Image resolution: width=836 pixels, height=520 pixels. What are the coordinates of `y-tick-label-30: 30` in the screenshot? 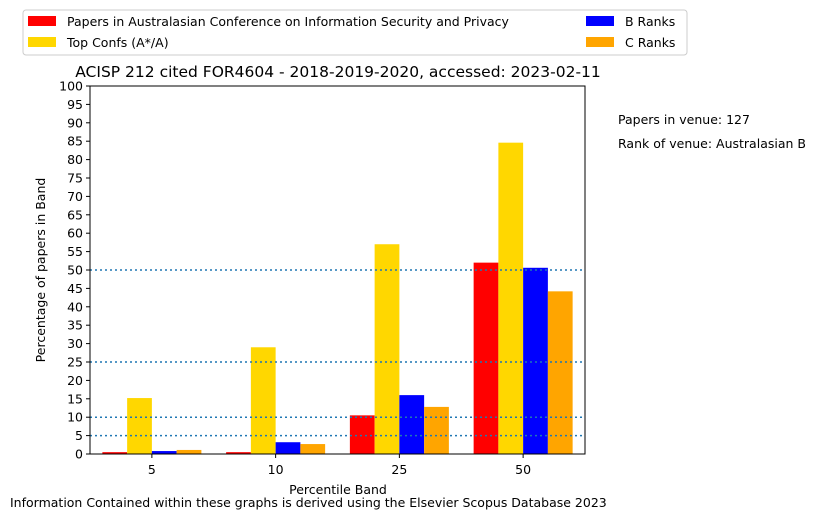 It's located at (75, 343).